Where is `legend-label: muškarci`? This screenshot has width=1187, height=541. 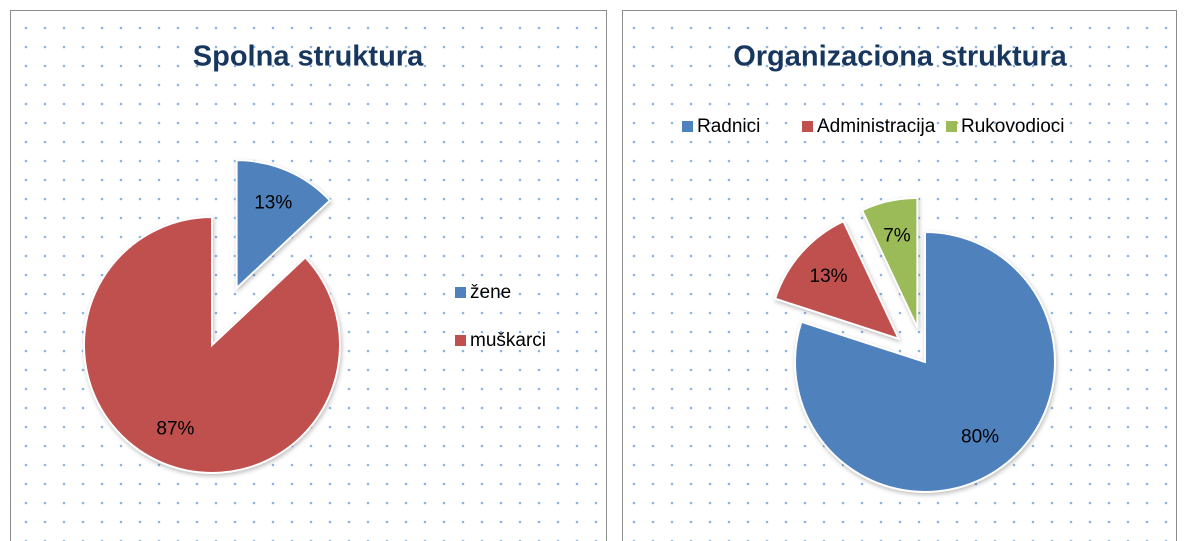
legend-label: muškarci is located at coordinates (508, 340).